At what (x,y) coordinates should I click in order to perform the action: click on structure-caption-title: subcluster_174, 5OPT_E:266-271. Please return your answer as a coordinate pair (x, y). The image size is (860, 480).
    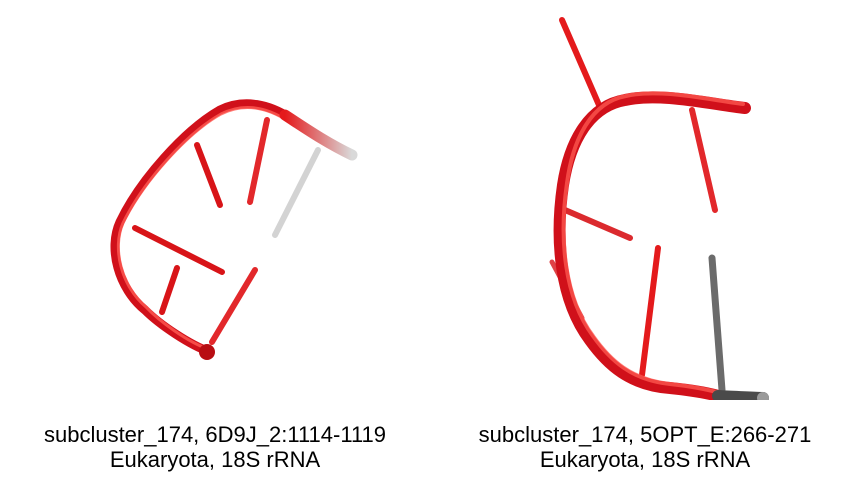
    Looking at the image, I should click on (645, 434).